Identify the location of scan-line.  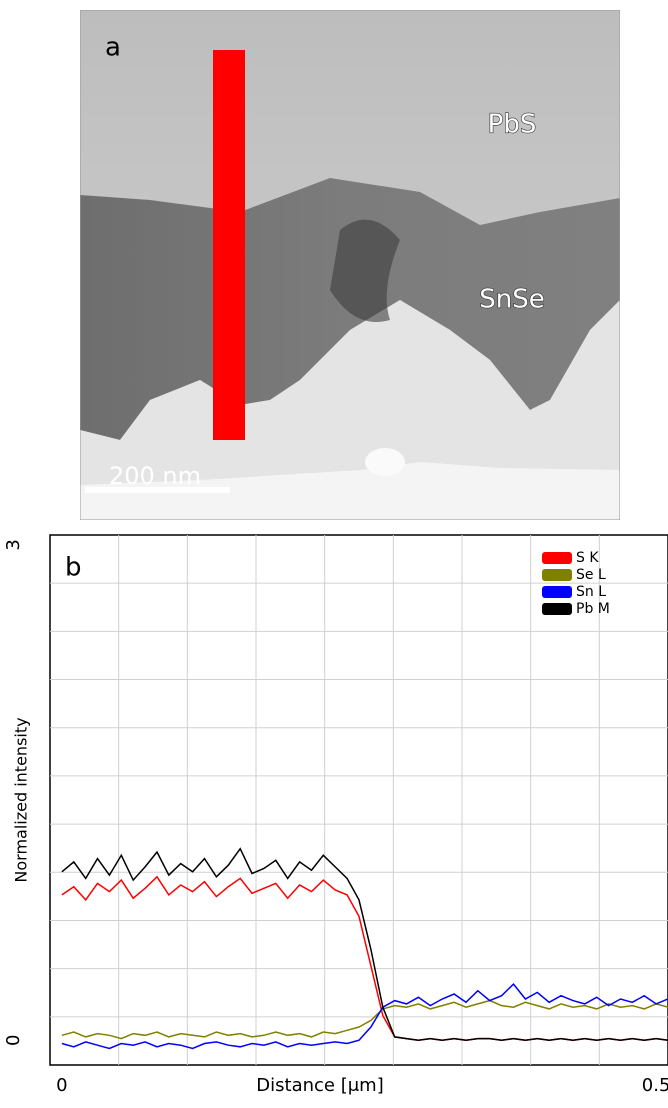
(229, 245).